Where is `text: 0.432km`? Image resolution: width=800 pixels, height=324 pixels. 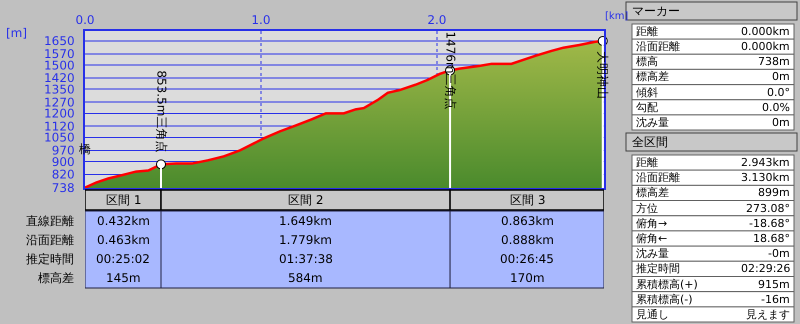
text: 0.432km is located at coordinates (123, 221).